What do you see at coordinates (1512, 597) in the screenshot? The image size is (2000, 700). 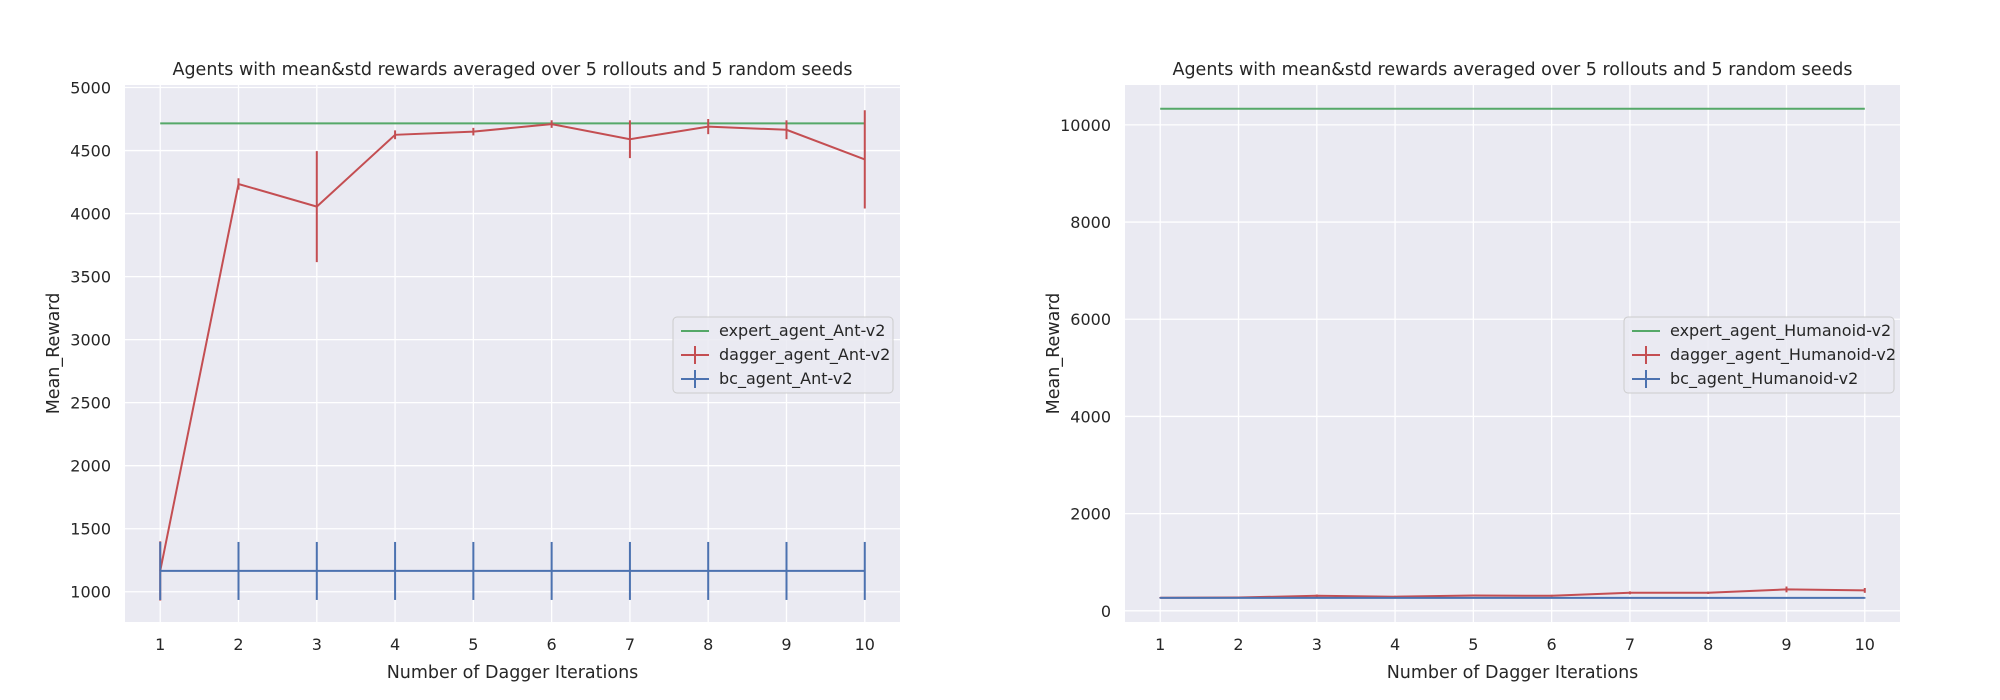 I see `series-bc_agent_Humanoid-v2` at bounding box center [1512, 597].